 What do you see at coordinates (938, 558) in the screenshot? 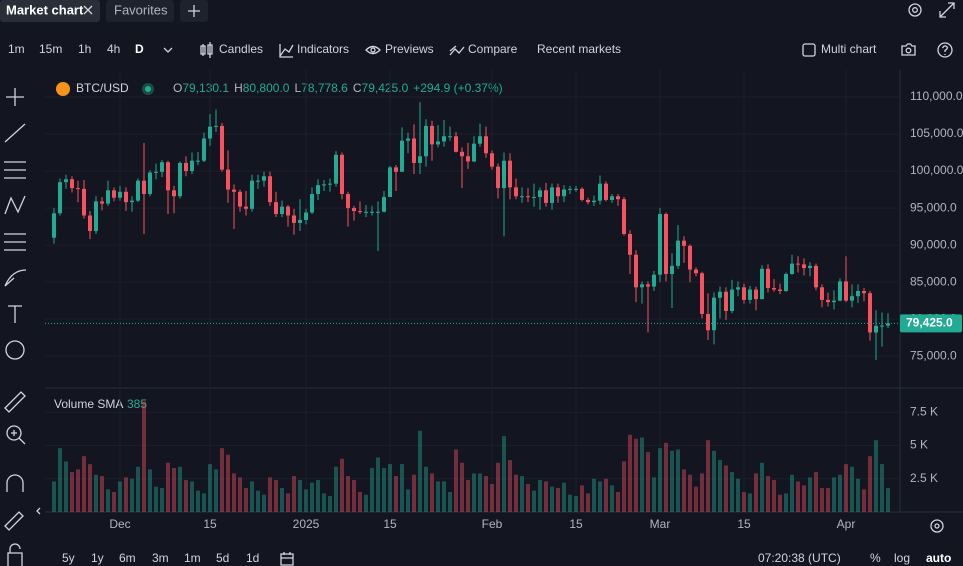
I see `auto-toggle: auto` at bounding box center [938, 558].